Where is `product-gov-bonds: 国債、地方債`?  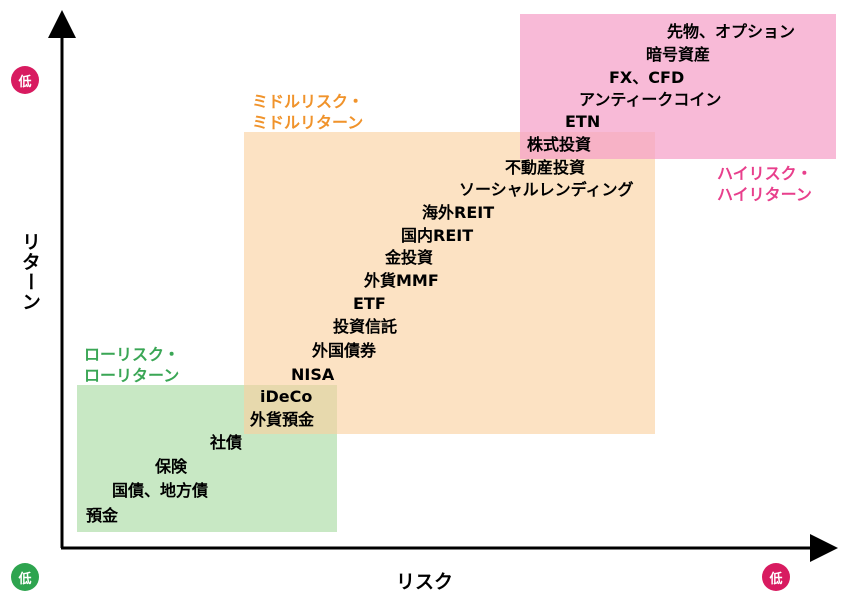 product-gov-bonds: 国債、地方債 is located at coordinates (160, 490).